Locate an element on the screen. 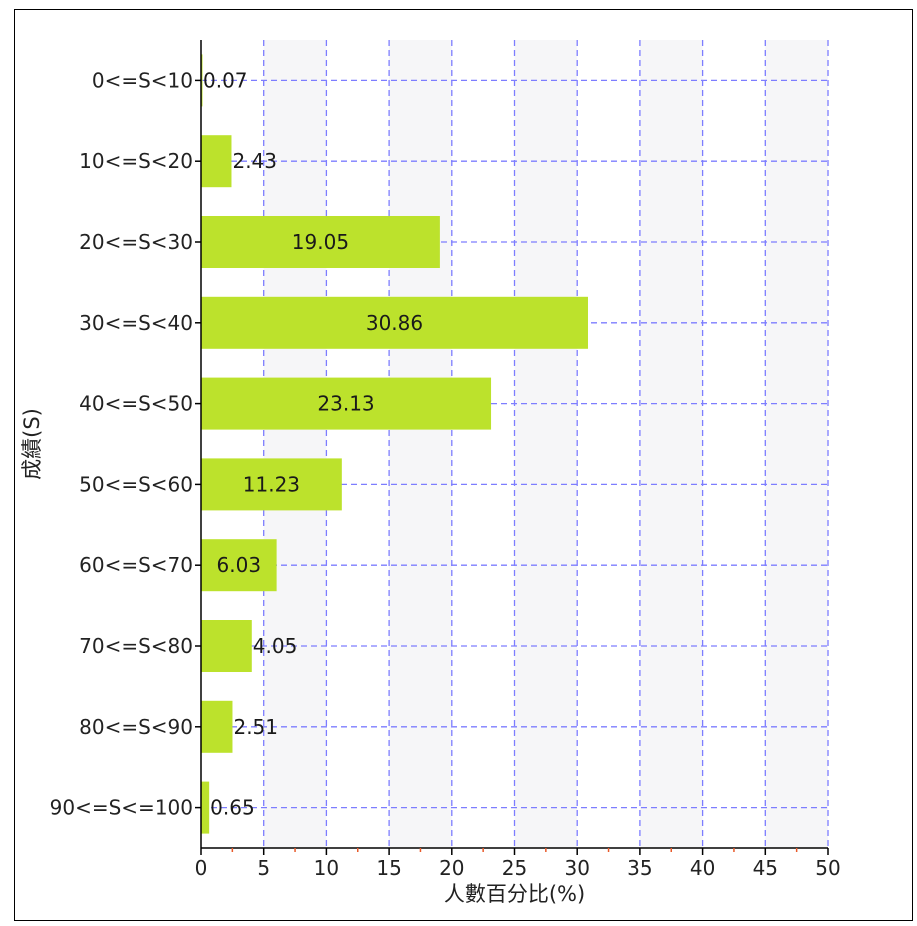 This screenshot has width=917, height=926. value-label: 23.13 is located at coordinates (345, 404).